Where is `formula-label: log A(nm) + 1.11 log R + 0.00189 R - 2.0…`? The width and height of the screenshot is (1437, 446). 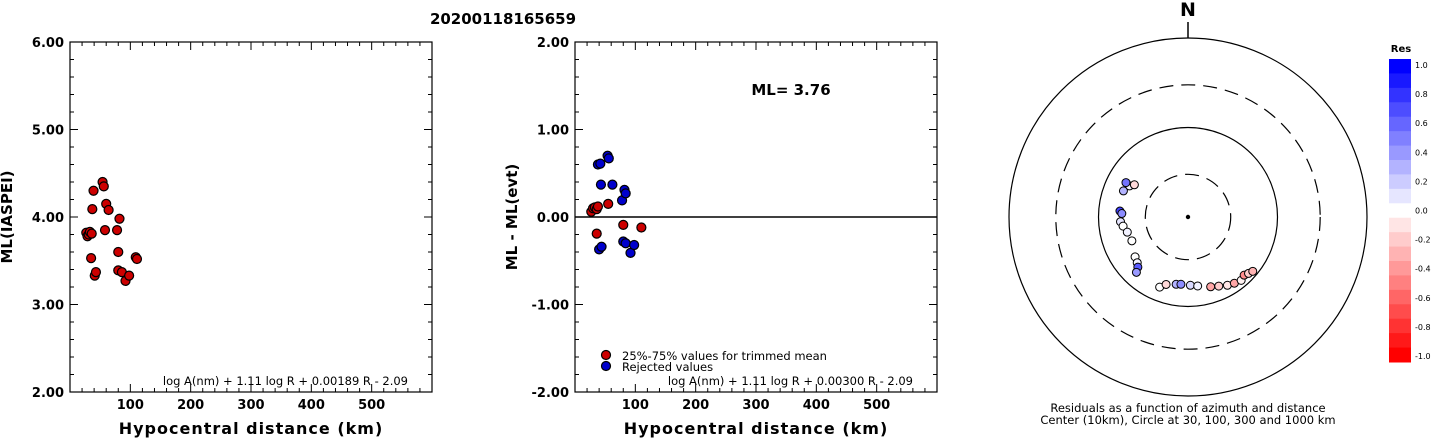
formula-label: log A(nm) + 1.11 log R + 0.00189 R - 2.0… is located at coordinates (285, 381).